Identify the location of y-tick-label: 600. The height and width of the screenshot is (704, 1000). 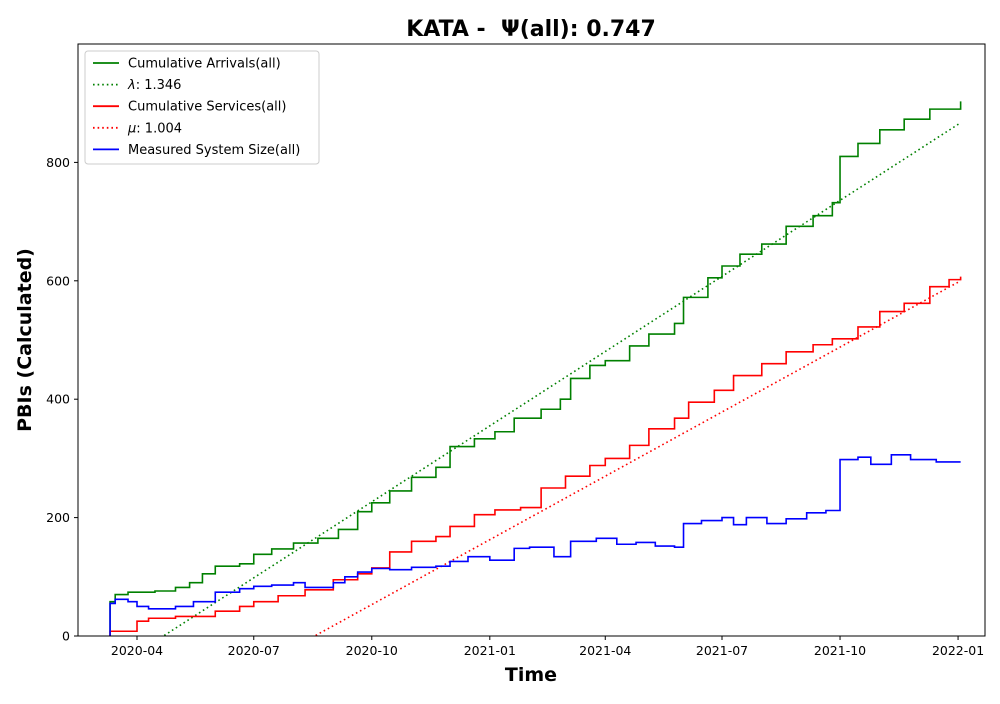
(58, 280).